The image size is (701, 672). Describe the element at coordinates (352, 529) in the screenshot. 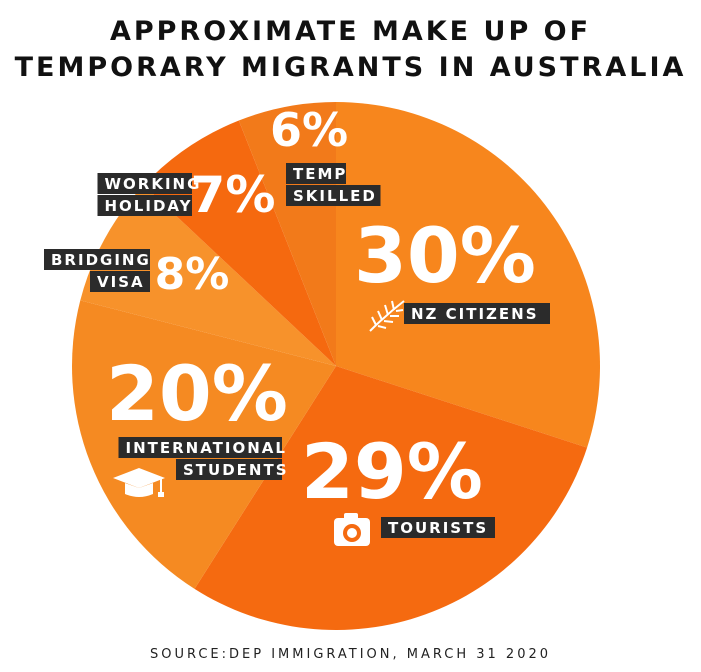

I see `camera-icon` at that location.